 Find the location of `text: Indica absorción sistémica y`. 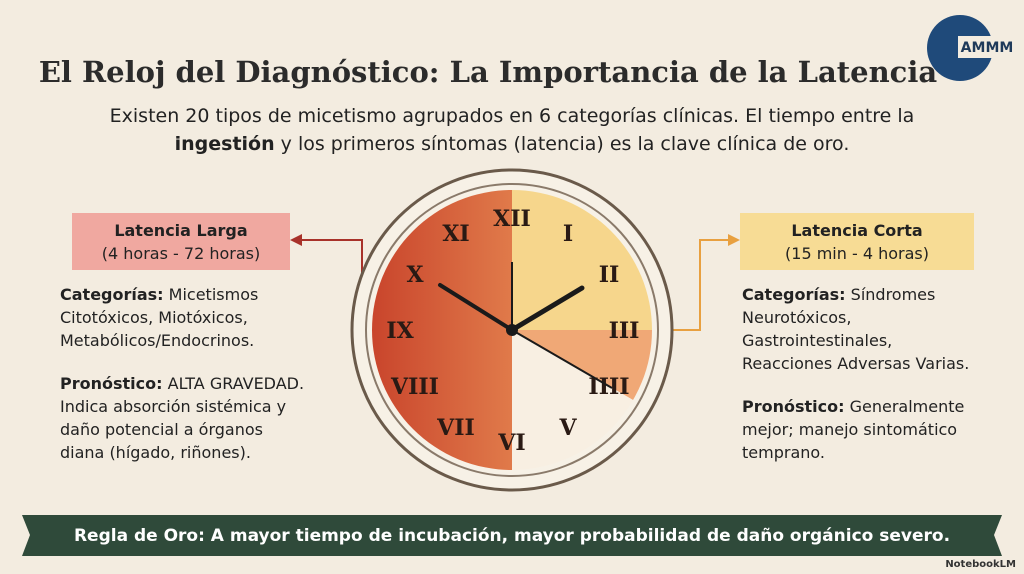

text: Indica absorción sistémica y is located at coordinates (173, 406).